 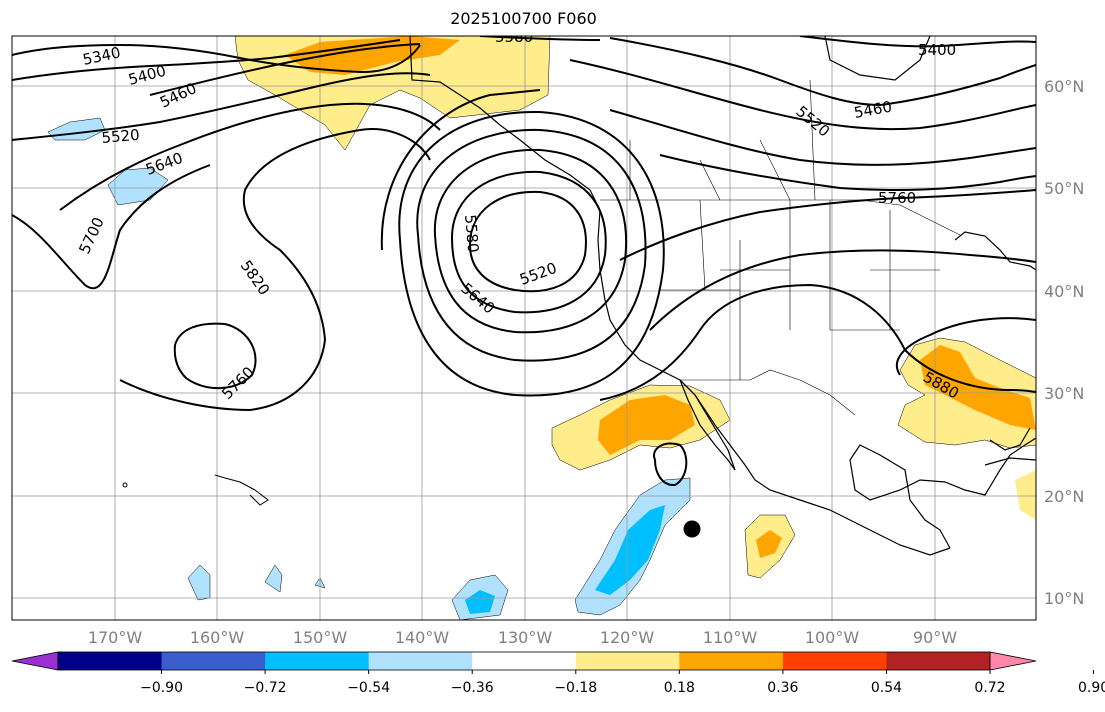 I want to click on colorbar-max-extend, so click(x=1013, y=661).